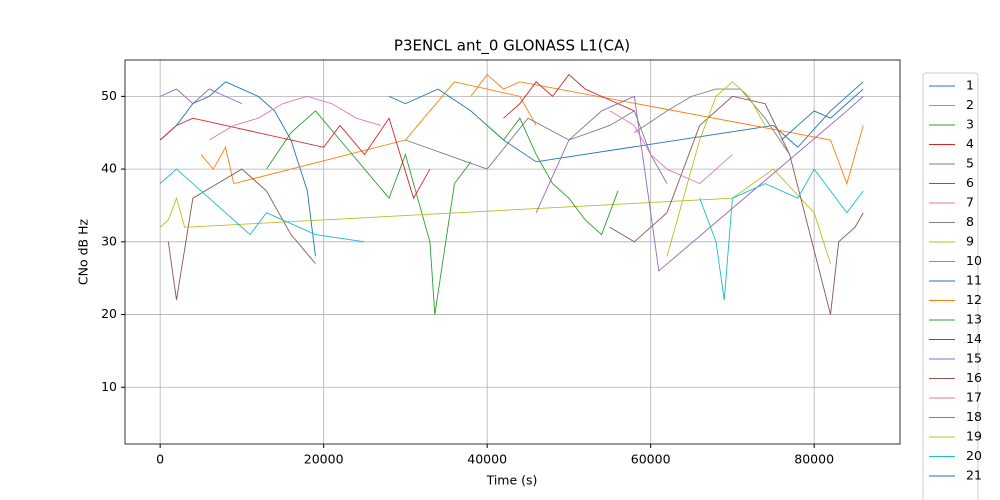  Describe the element at coordinates (970, 143) in the screenshot. I see `legend-label: 4` at that location.